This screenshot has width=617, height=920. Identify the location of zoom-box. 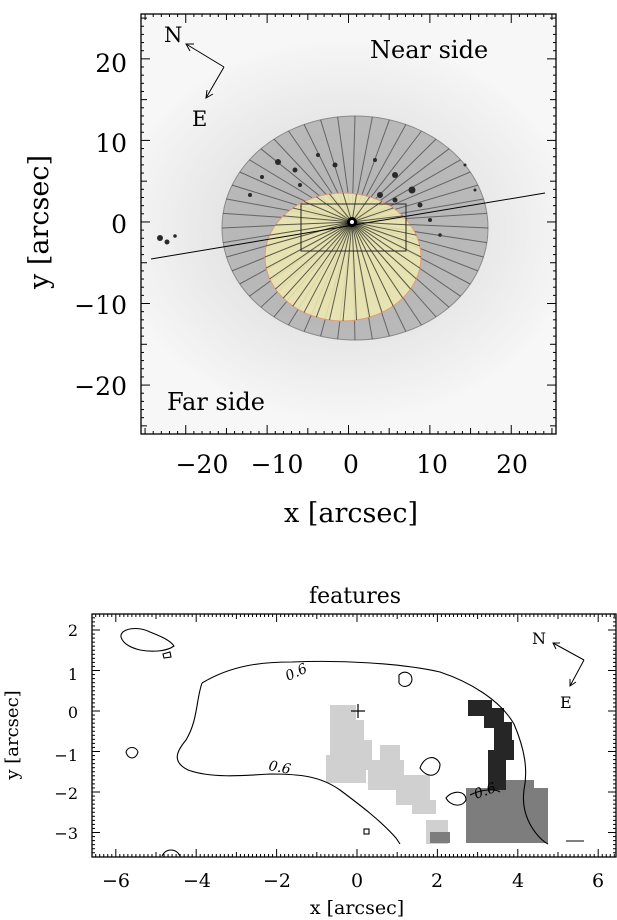
(353, 227).